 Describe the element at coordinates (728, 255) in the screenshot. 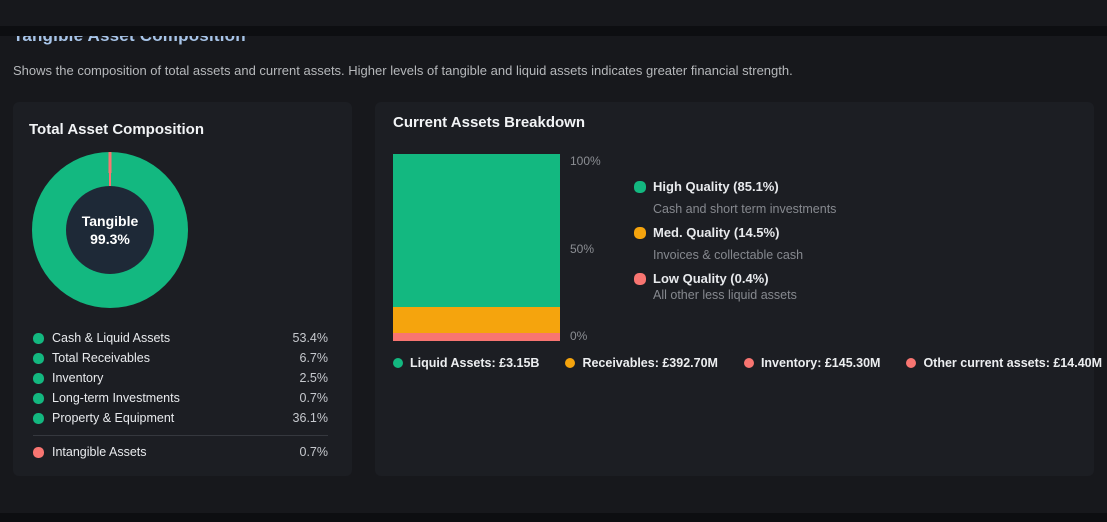

I see `legend-description: Invoices & collectable cash` at that location.